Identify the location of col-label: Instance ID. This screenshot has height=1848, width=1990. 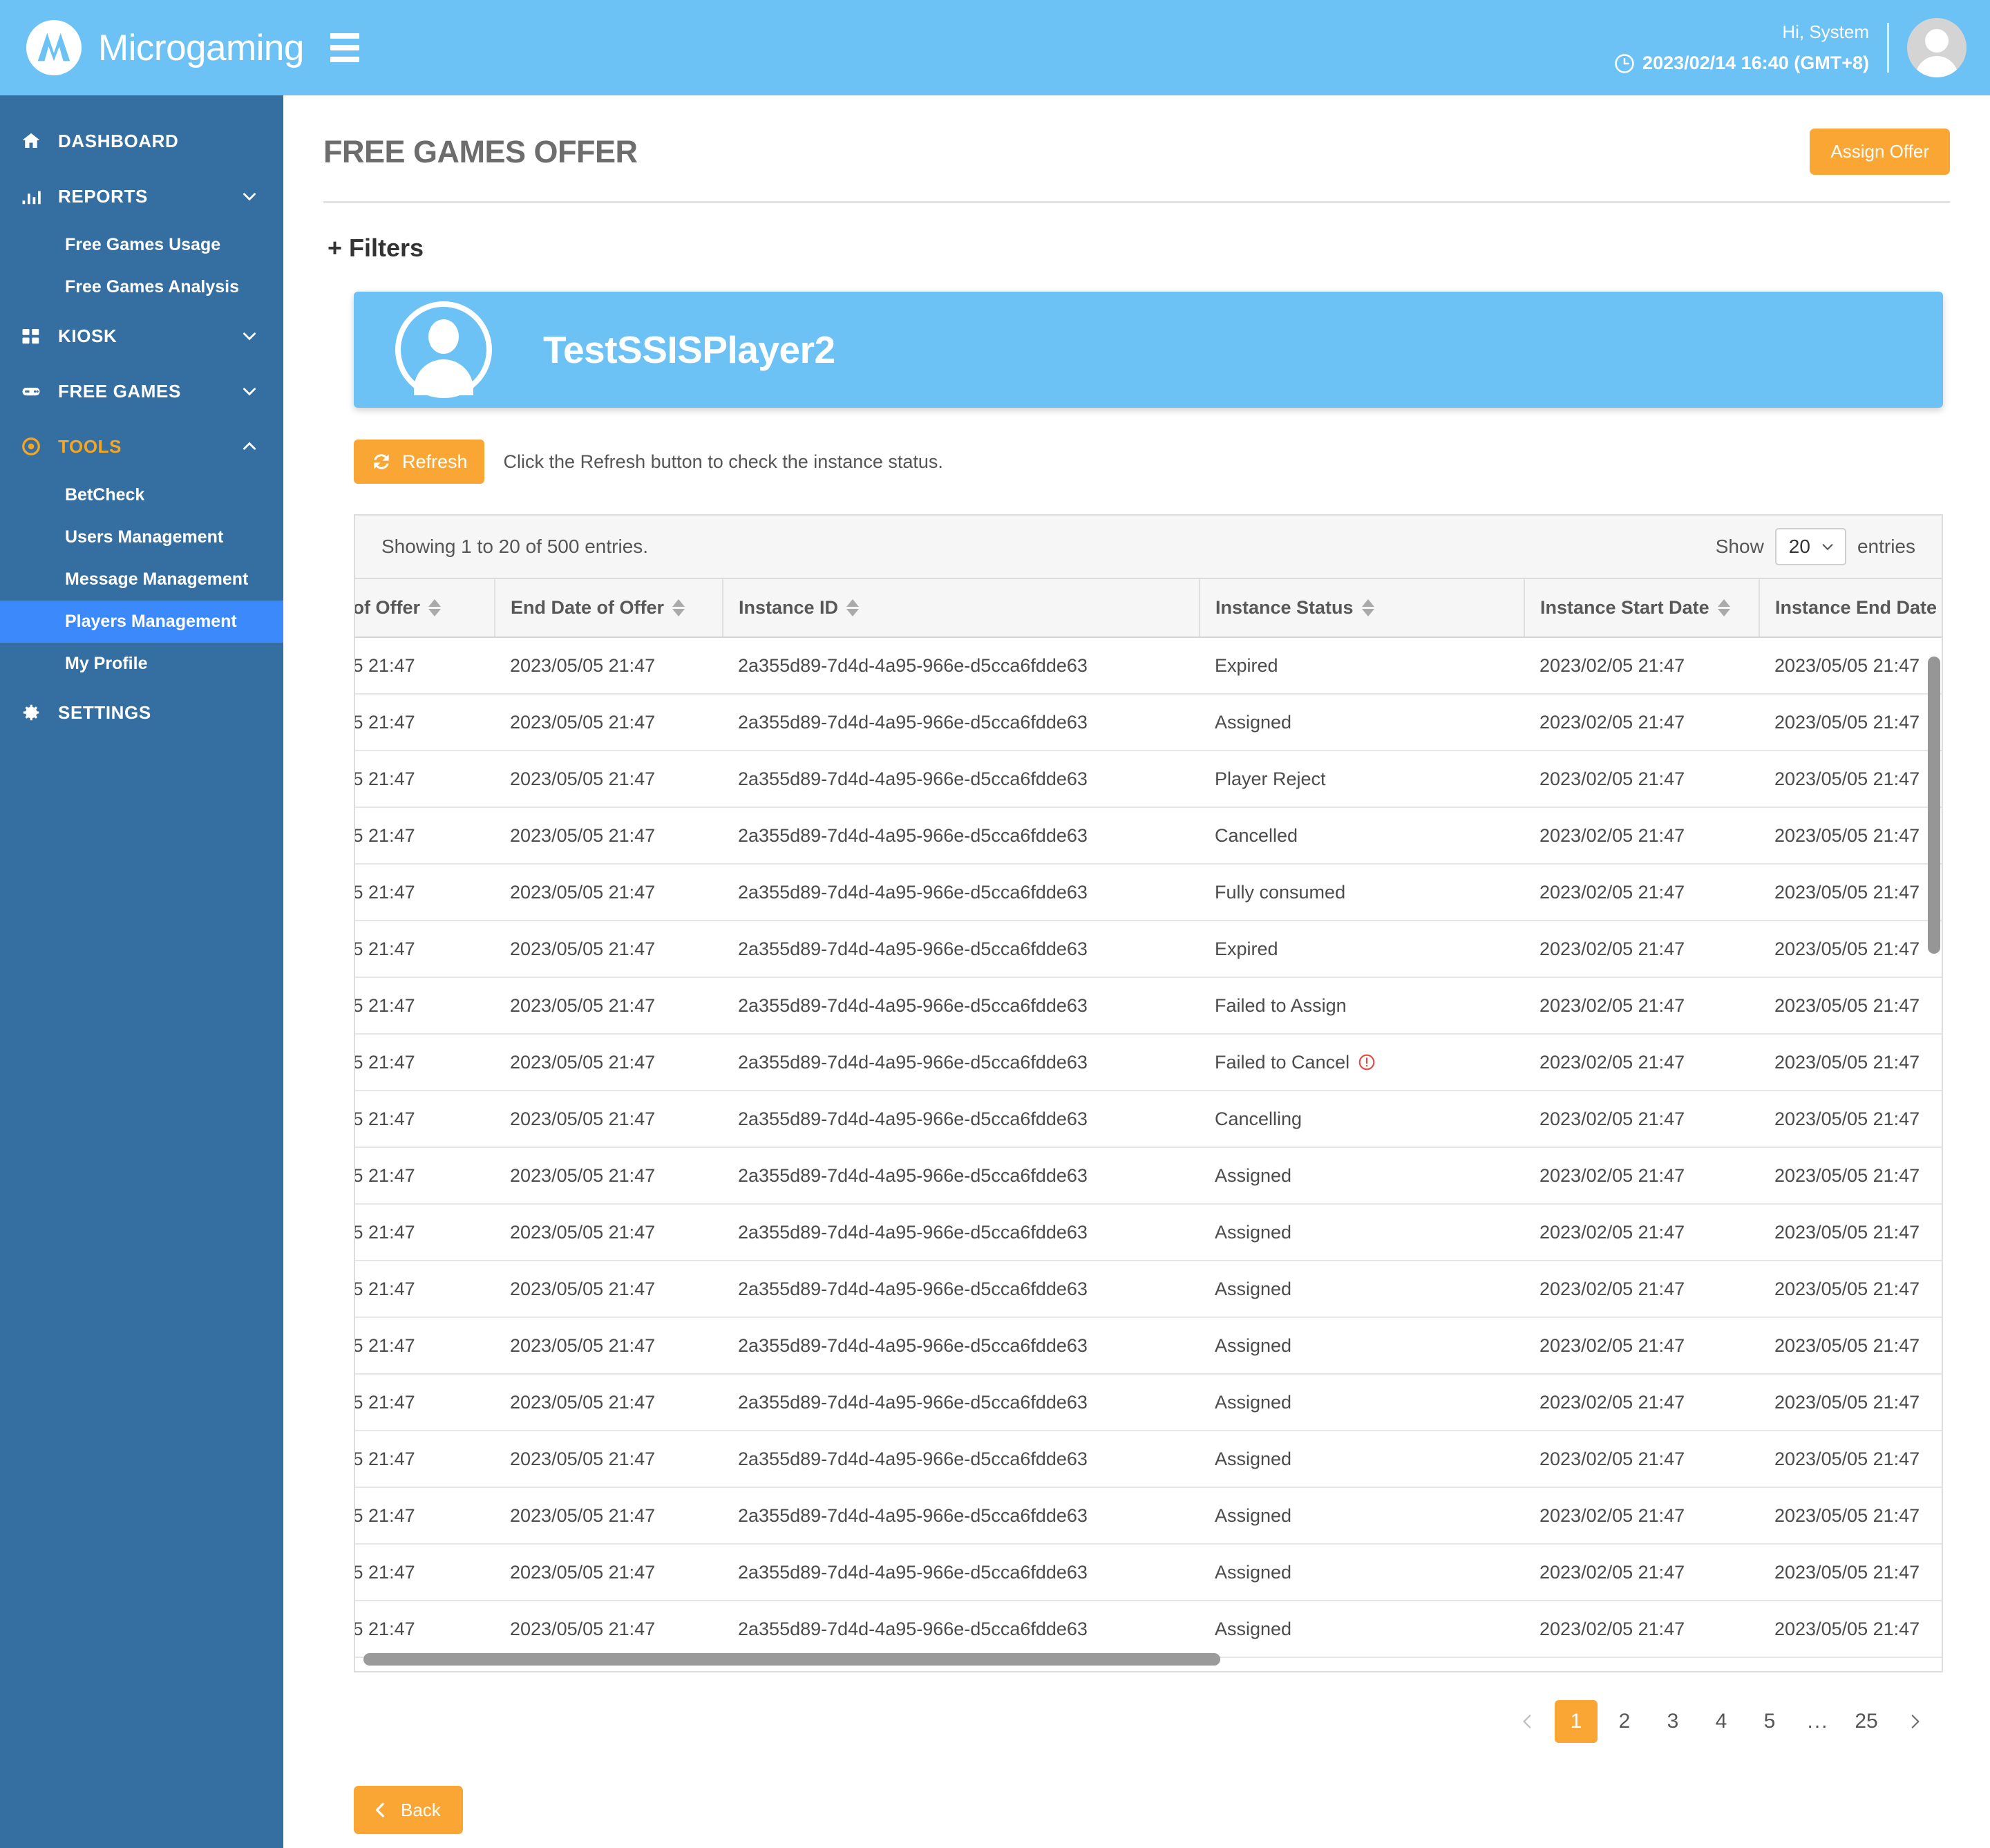
(789, 607).